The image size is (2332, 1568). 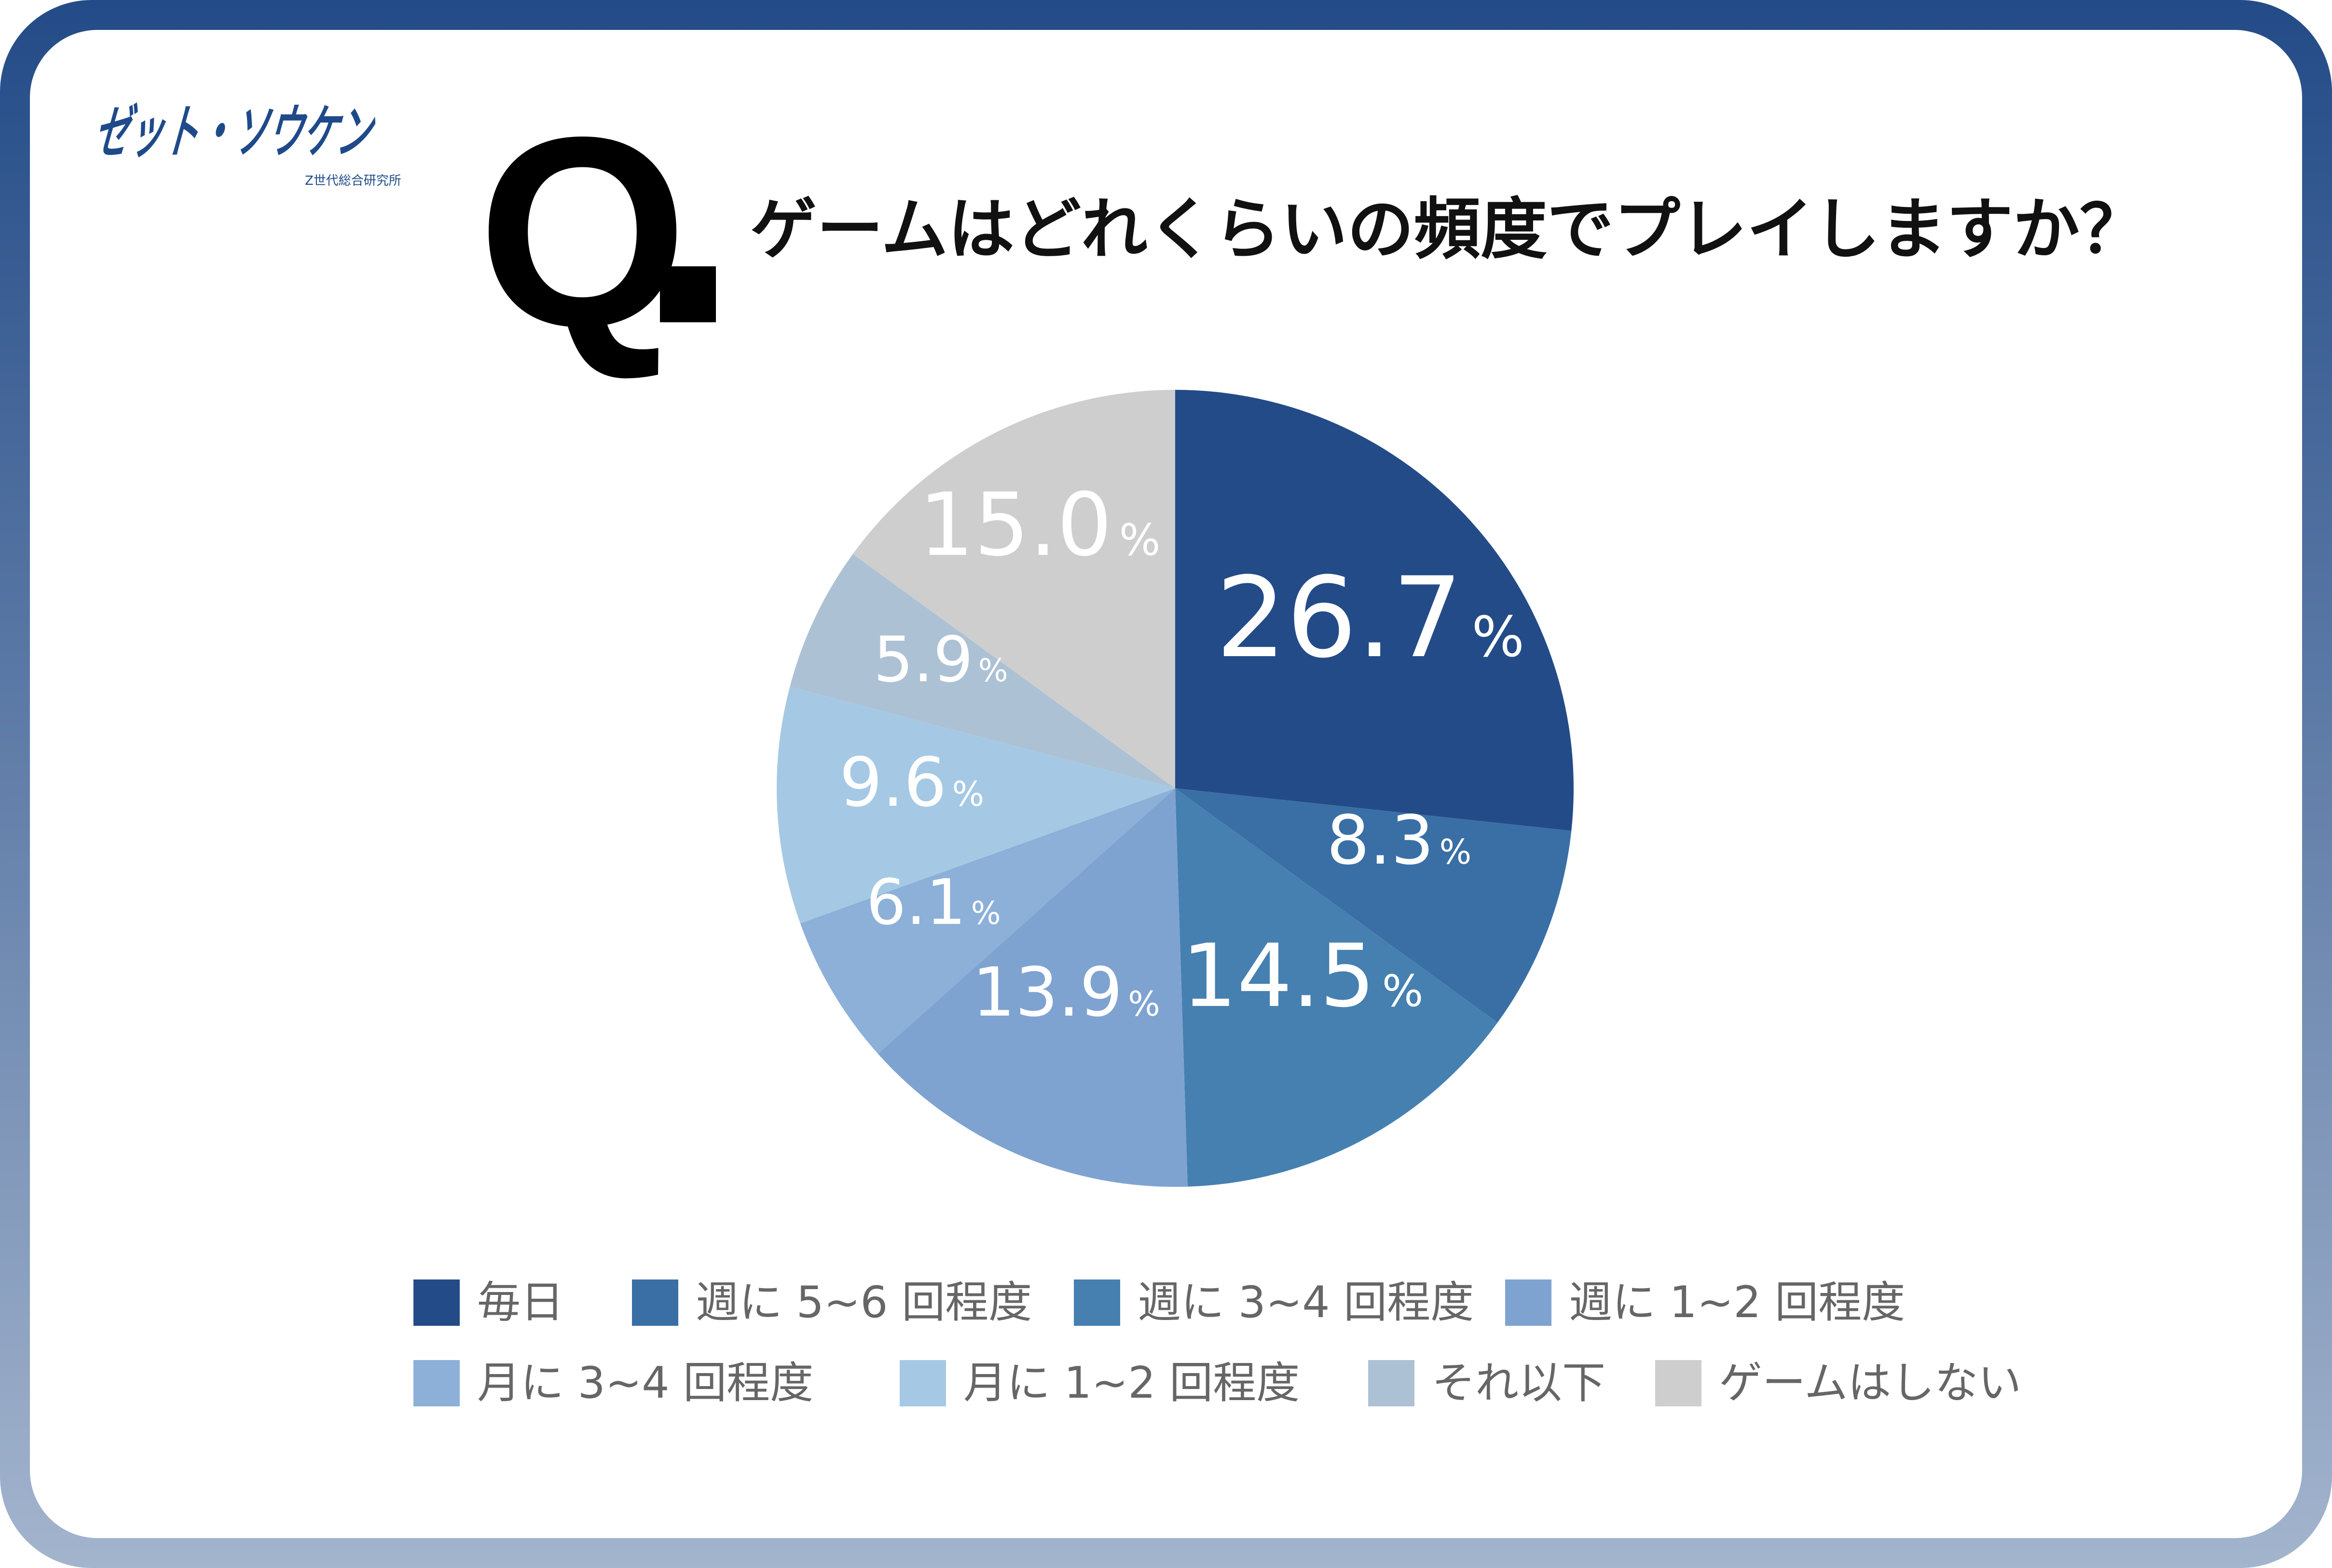 I want to click on legend-label: 週に 1~2 回程度, so click(x=1737, y=1302).